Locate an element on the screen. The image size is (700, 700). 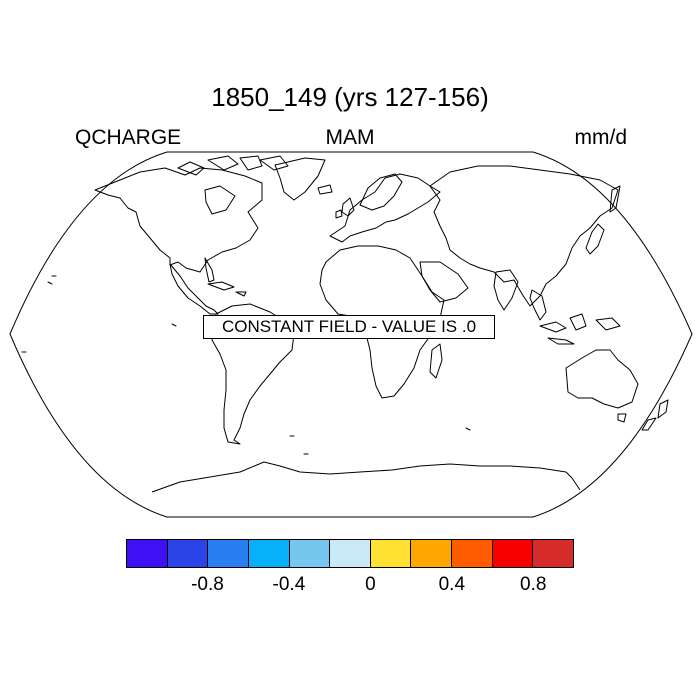
indonesia is located at coordinates (580, 329).